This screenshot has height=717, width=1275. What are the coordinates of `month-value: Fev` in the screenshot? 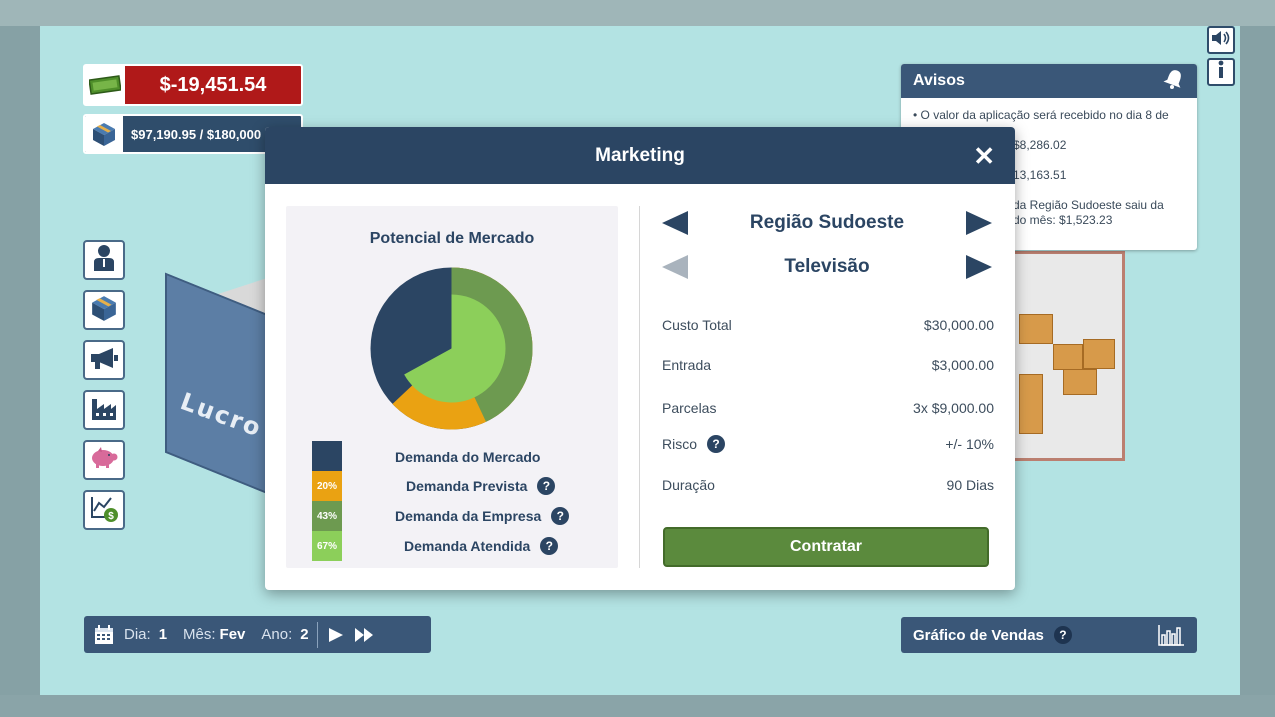 It's located at (232, 634).